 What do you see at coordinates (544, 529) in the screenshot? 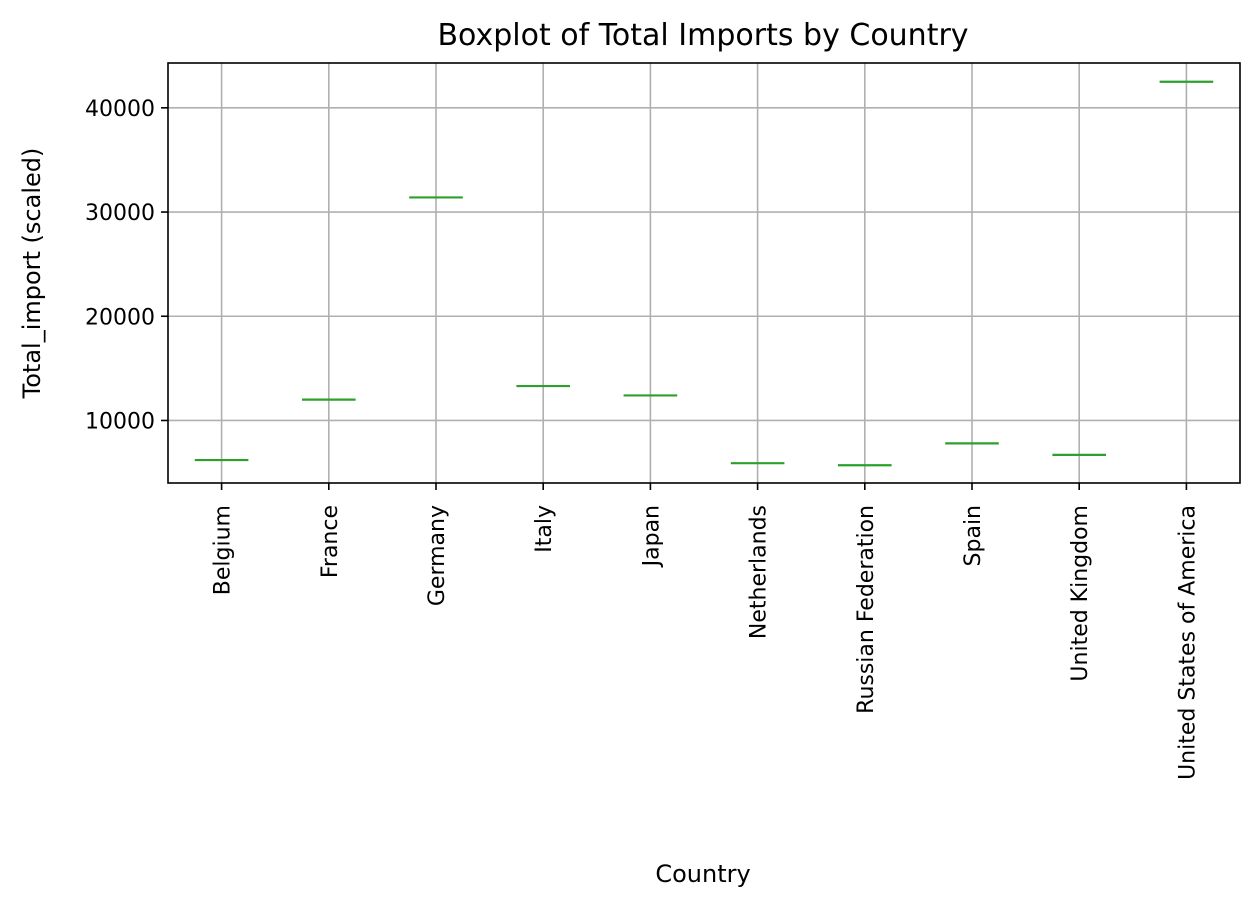
I see `x-tick-label: Italy` at bounding box center [544, 529].